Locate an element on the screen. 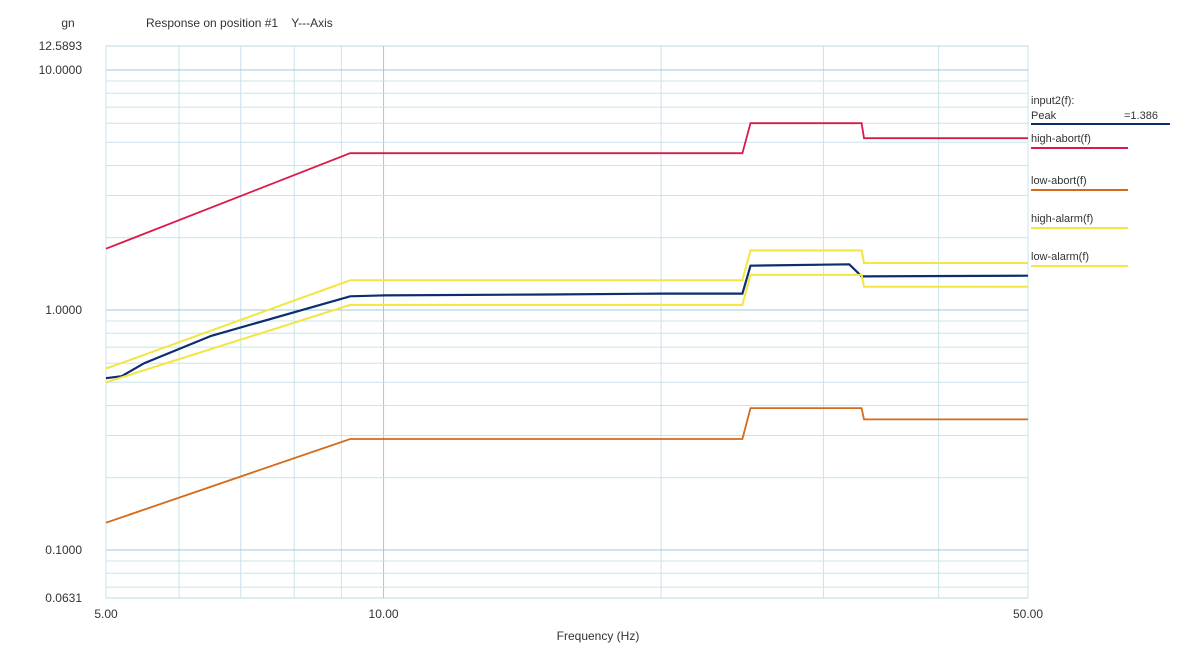 The image size is (1186, 653). y-tick-label: 1.0000 is located at coordinates (63, 310).